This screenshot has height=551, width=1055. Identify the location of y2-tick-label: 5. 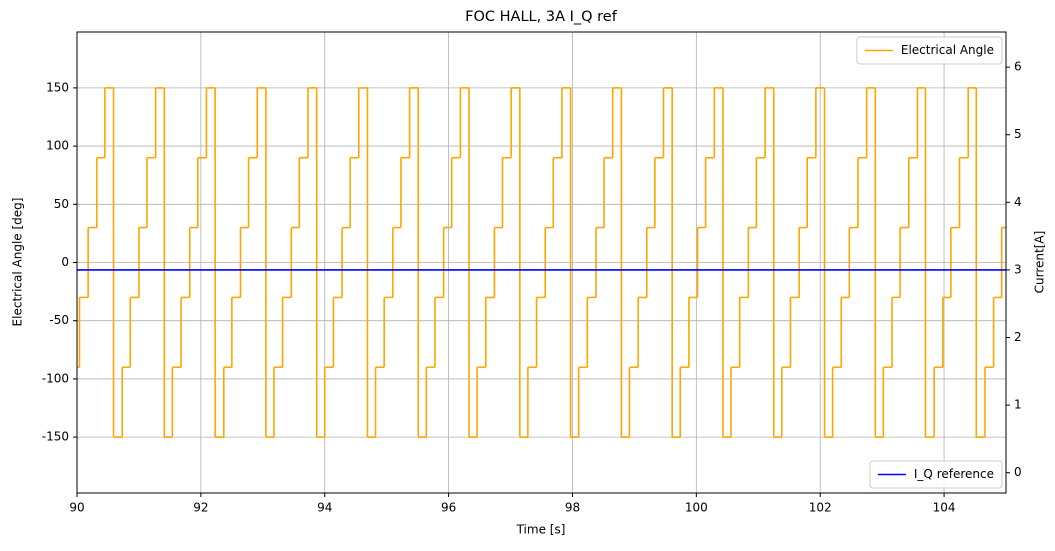
(1018, 134).